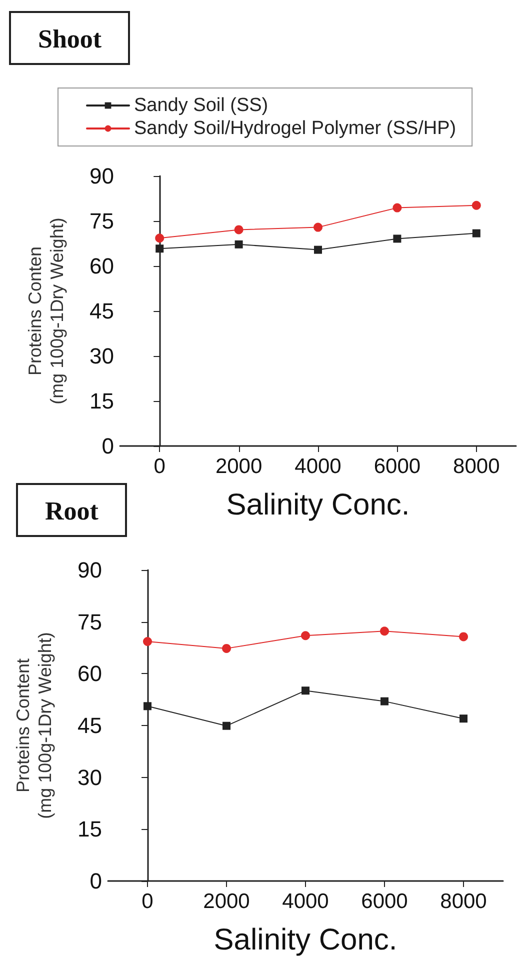  I want to click on legend-label: Sandy Soil/Hydrogel Polymer (SS/HP), so click(295, 128).